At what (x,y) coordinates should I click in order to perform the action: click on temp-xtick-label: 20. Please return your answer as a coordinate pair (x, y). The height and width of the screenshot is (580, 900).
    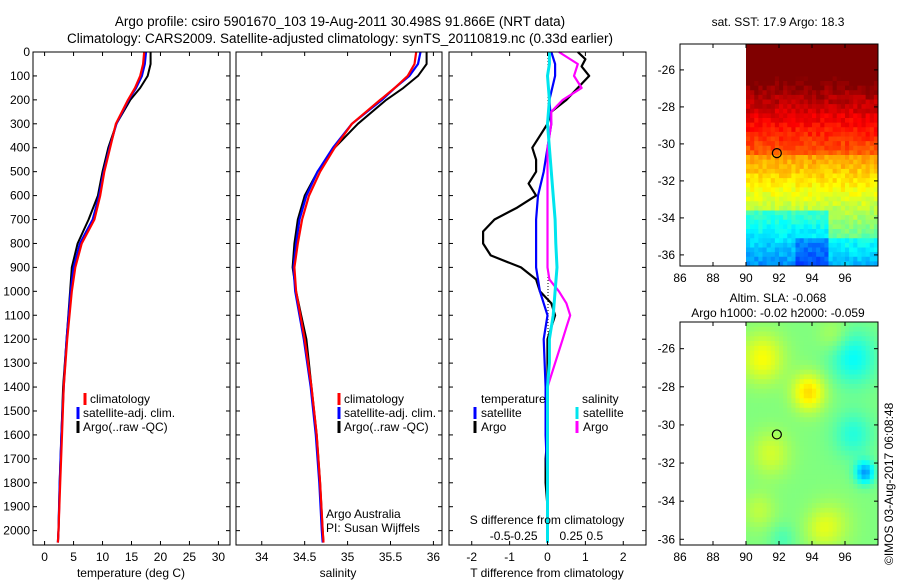
    Looking at the image, I should click on (161, 557).